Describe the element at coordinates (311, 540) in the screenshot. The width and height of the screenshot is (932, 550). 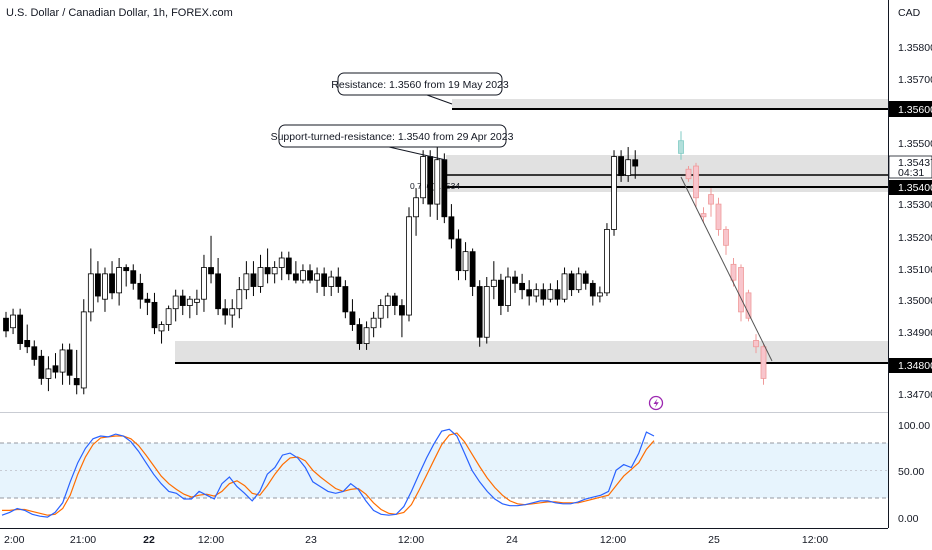
I see `time-tick: 23` at that location.